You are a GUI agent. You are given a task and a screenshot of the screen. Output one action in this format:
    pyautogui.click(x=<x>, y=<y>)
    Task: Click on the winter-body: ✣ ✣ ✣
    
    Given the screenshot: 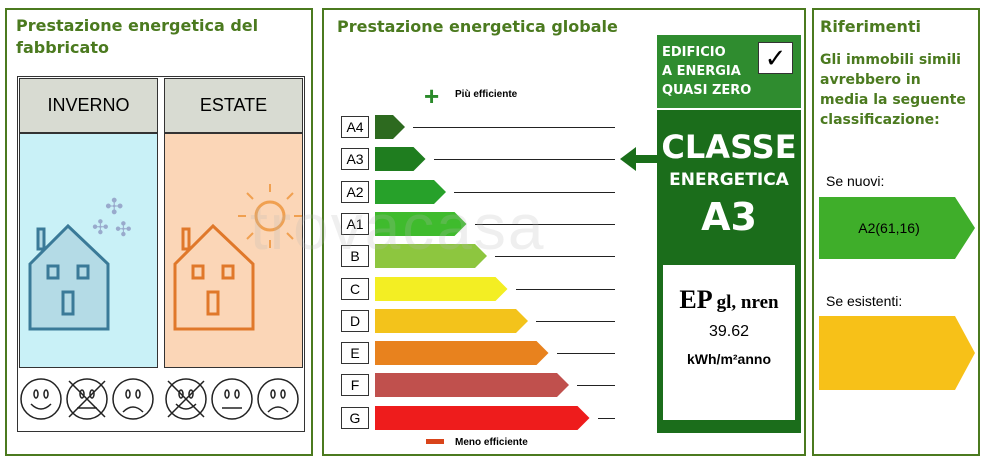 What is the action you would take?
    pyautogui.click(x=88, y=250)
    